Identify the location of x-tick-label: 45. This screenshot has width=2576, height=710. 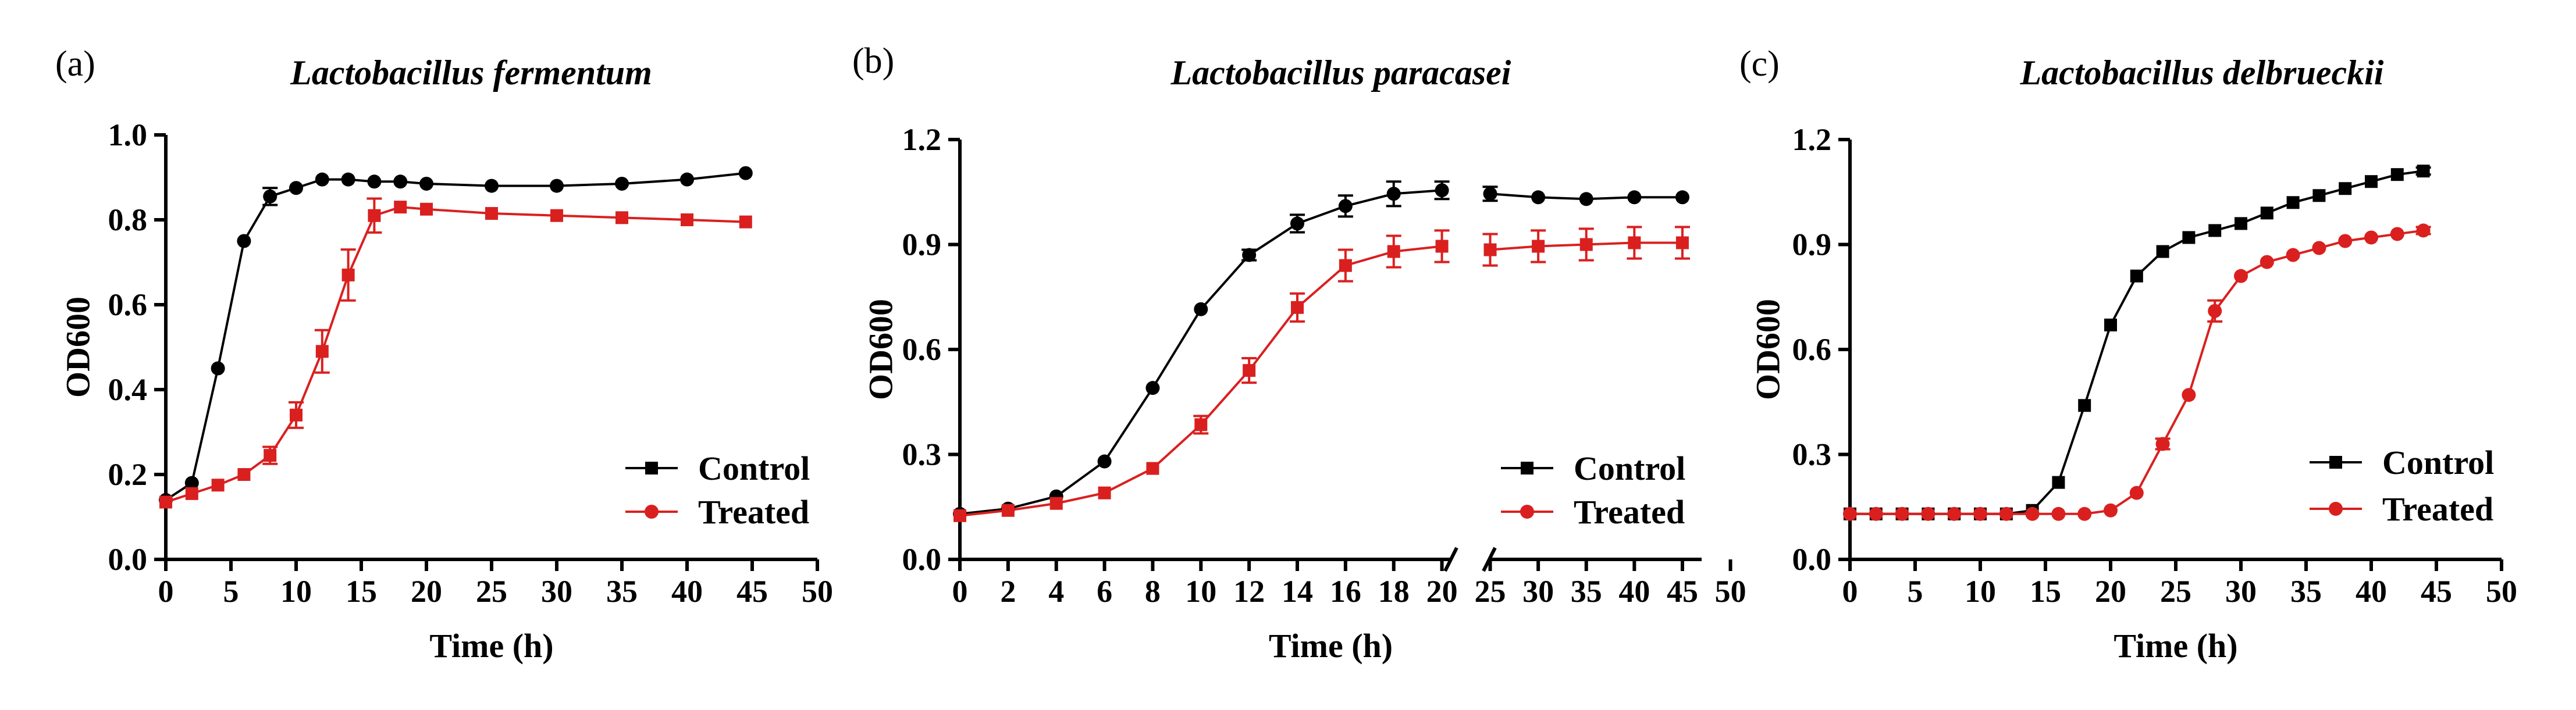
(752, 591).